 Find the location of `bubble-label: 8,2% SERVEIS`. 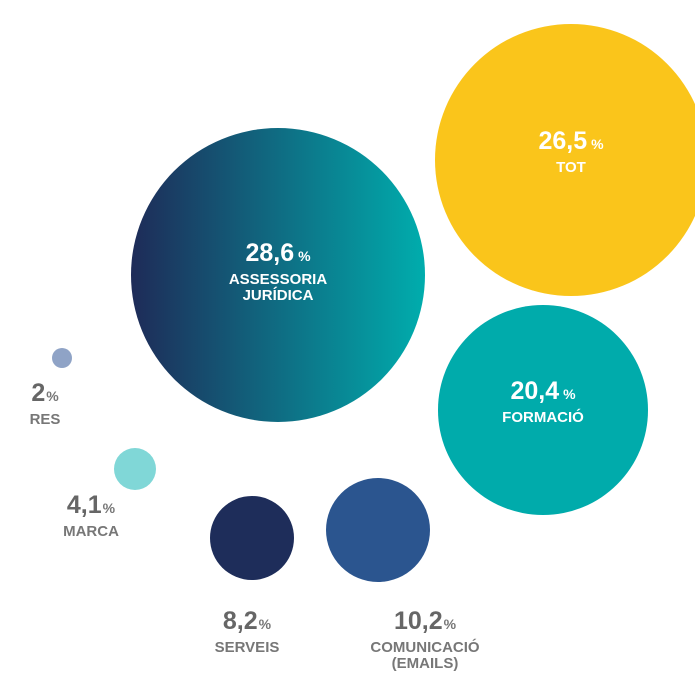

bubble-label: 8,2% SERVEIS is located at coordinates (247, 631).